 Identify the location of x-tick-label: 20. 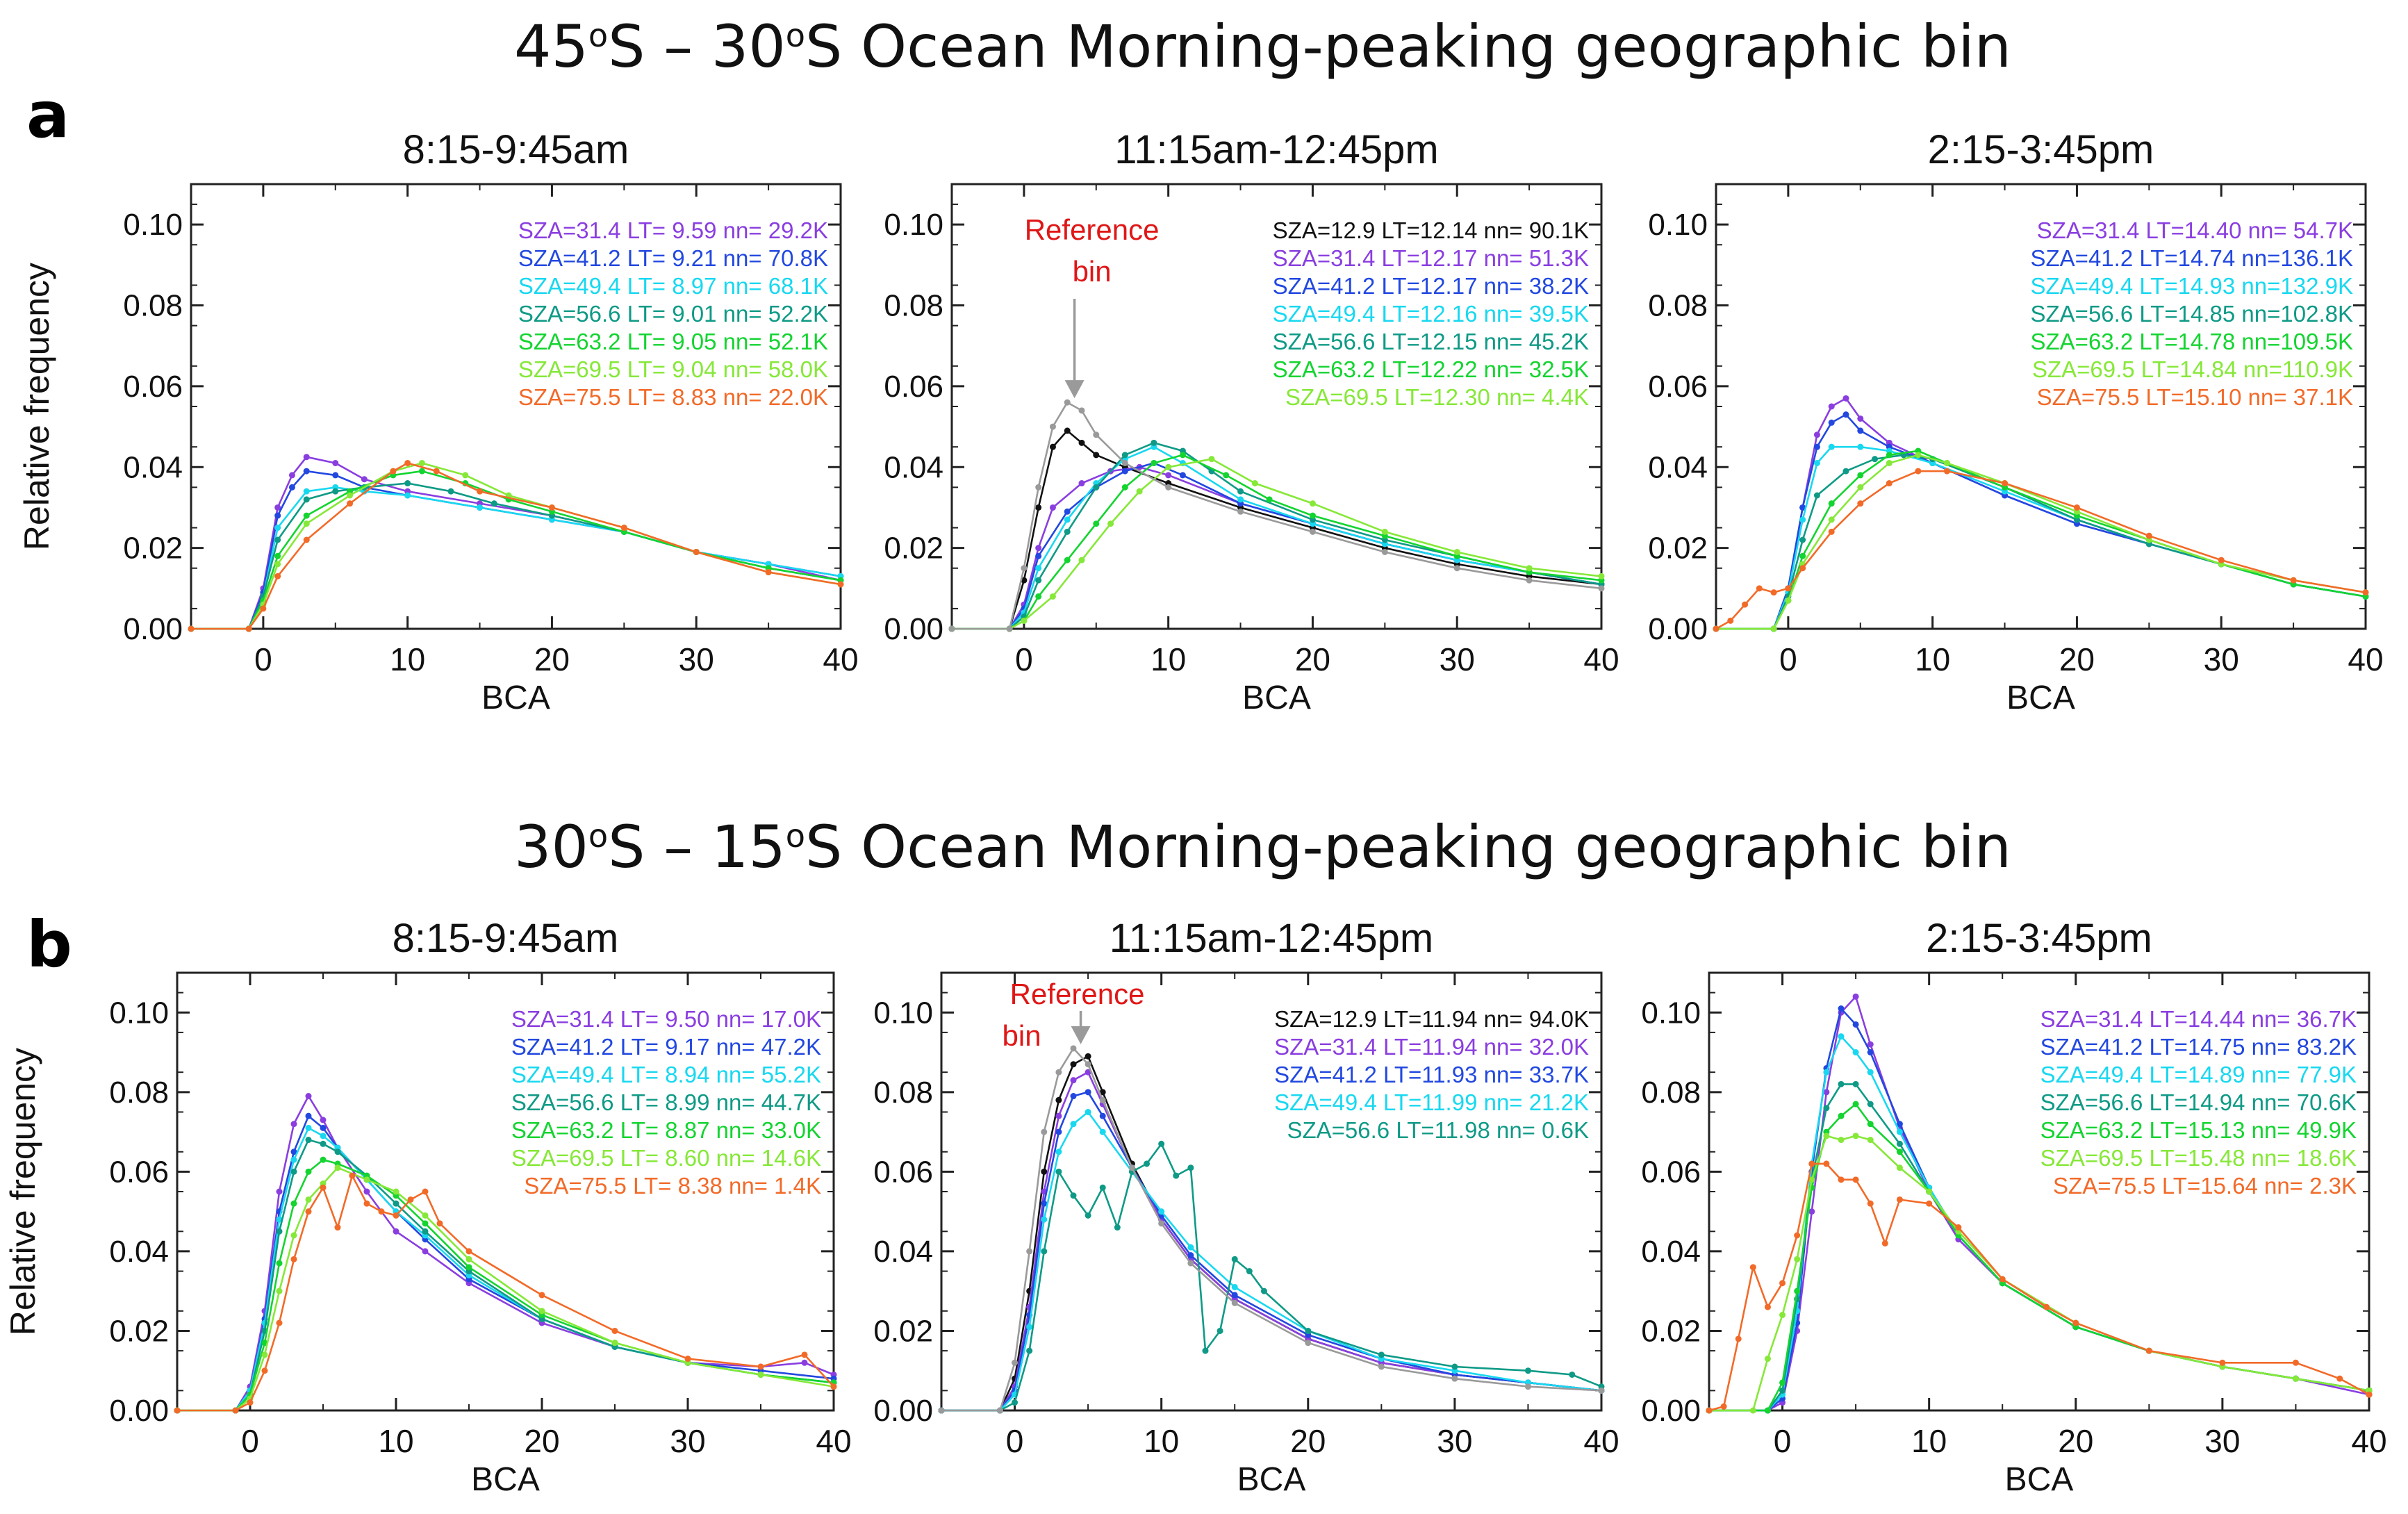
(541, 1441).